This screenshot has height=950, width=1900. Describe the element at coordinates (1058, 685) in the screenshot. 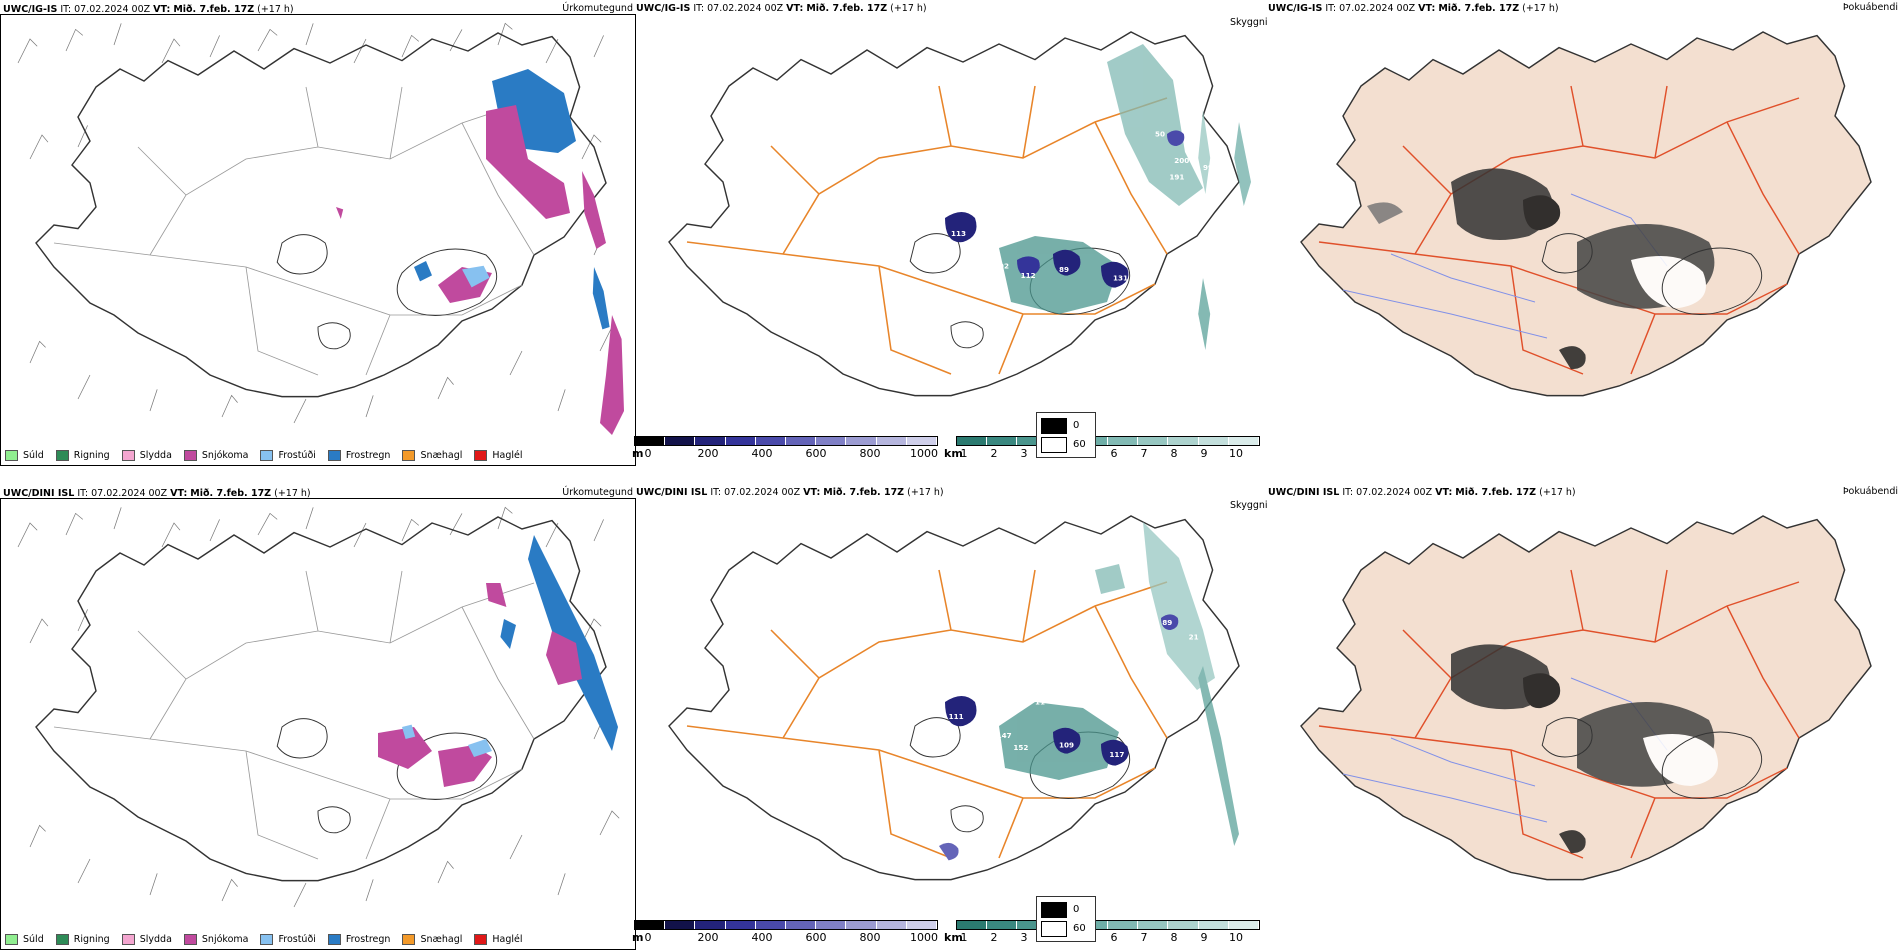

I see `svg-text: 45` at that location.